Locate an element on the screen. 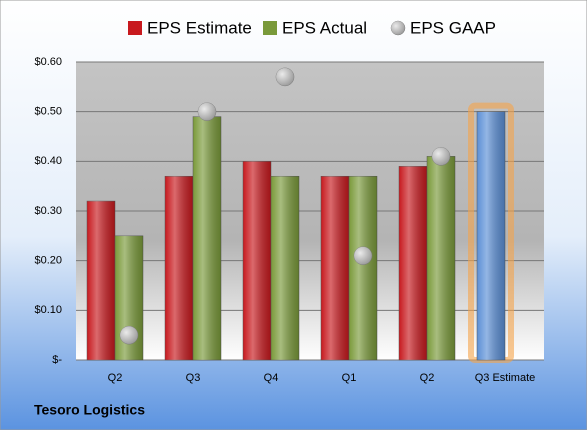  y-tick-label: $0.30 is located at coordinates (48, 211).